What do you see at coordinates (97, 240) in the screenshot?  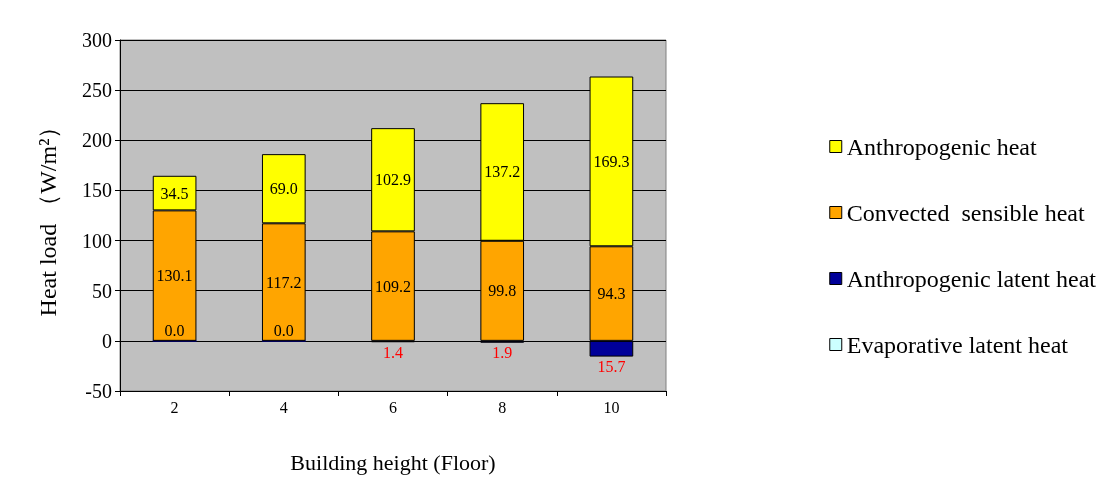 I see `y-tick-label: 100` at bounding box center [97, 240].